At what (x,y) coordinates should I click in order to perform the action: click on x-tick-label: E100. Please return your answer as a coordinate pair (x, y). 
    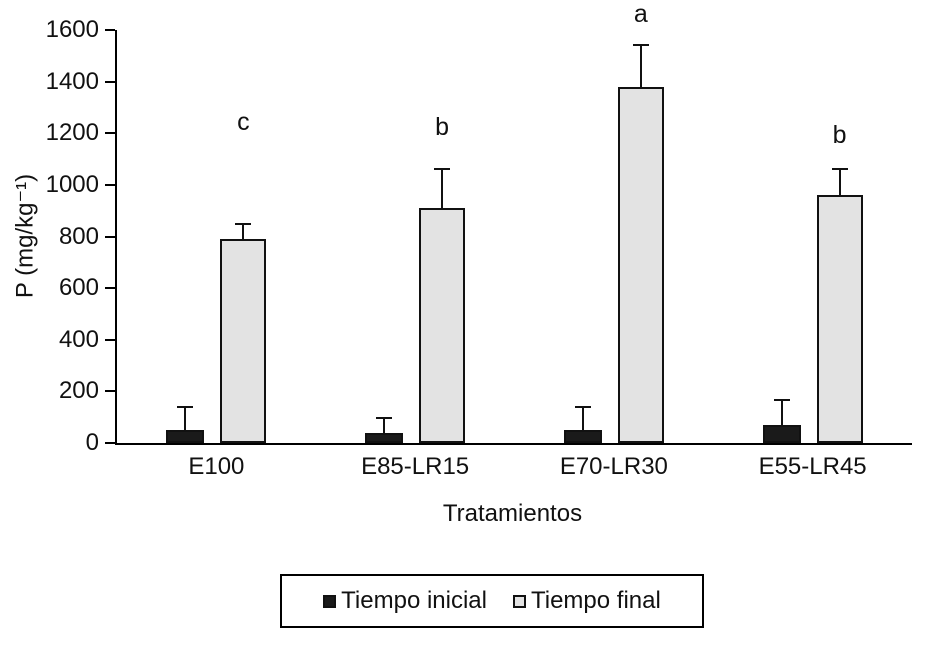
    Looking at the image, I should click on (216, 466).